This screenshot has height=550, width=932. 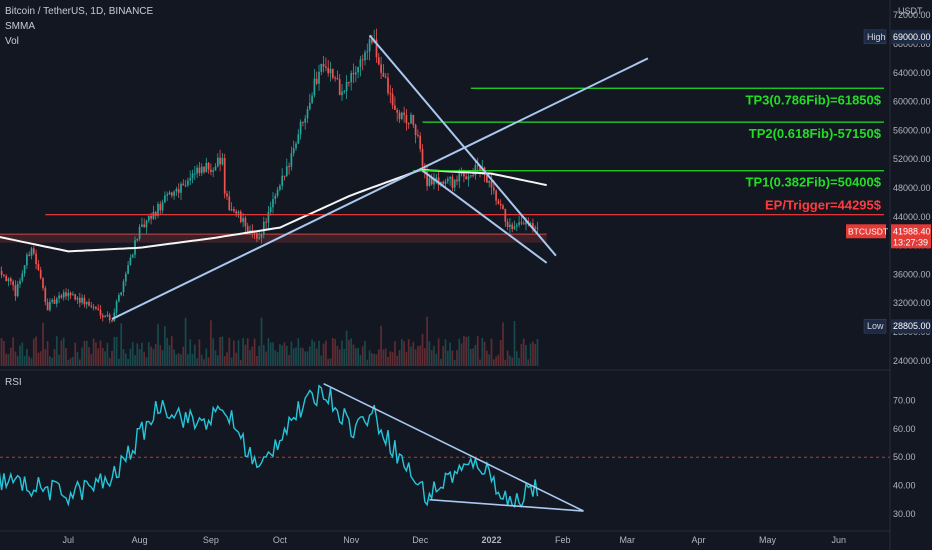 What do you see at coordinates (273, 211) in the screenshot?
I see `smma-line` at bounding box center [273, 211].